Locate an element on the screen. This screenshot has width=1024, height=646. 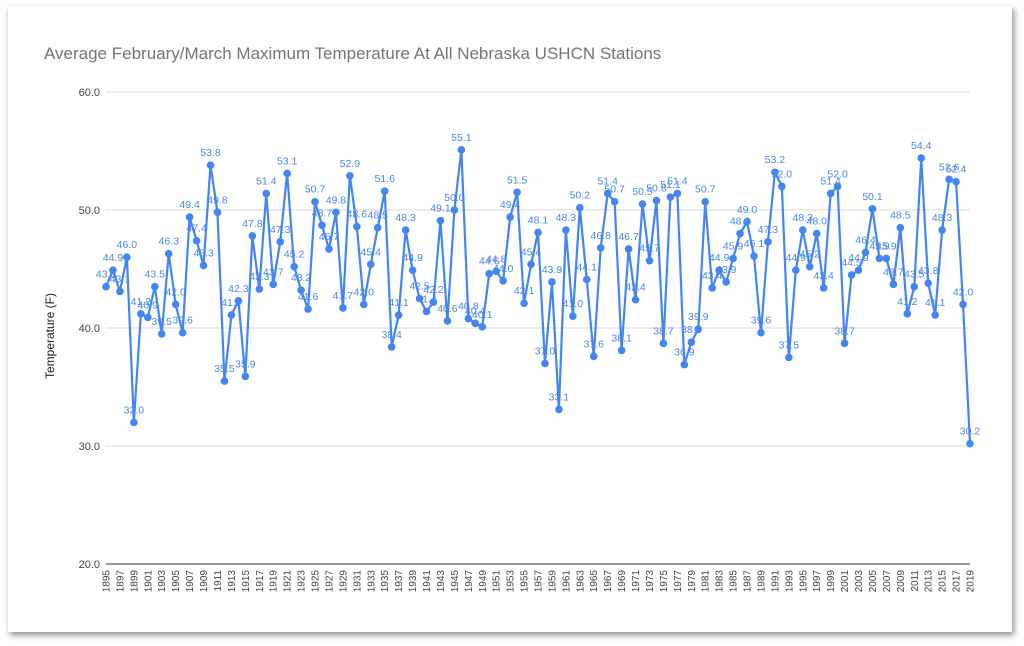
data-label: 42.0 is located at coordinates (175, 292).